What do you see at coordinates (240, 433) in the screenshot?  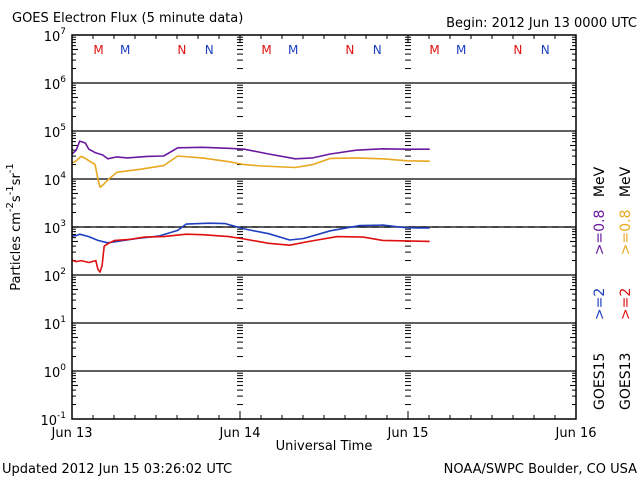 I see `x-tick-label: Jun 14` at bounding box center [240, 433].